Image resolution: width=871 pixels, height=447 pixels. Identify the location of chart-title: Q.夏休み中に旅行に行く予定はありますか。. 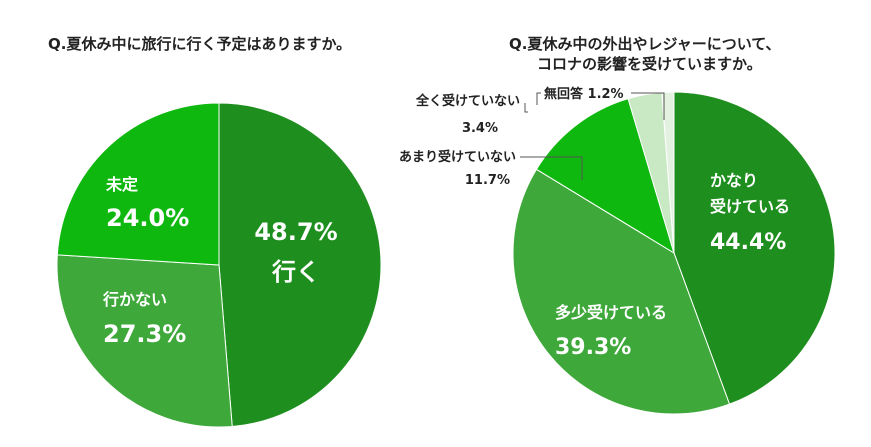
(199, 44).